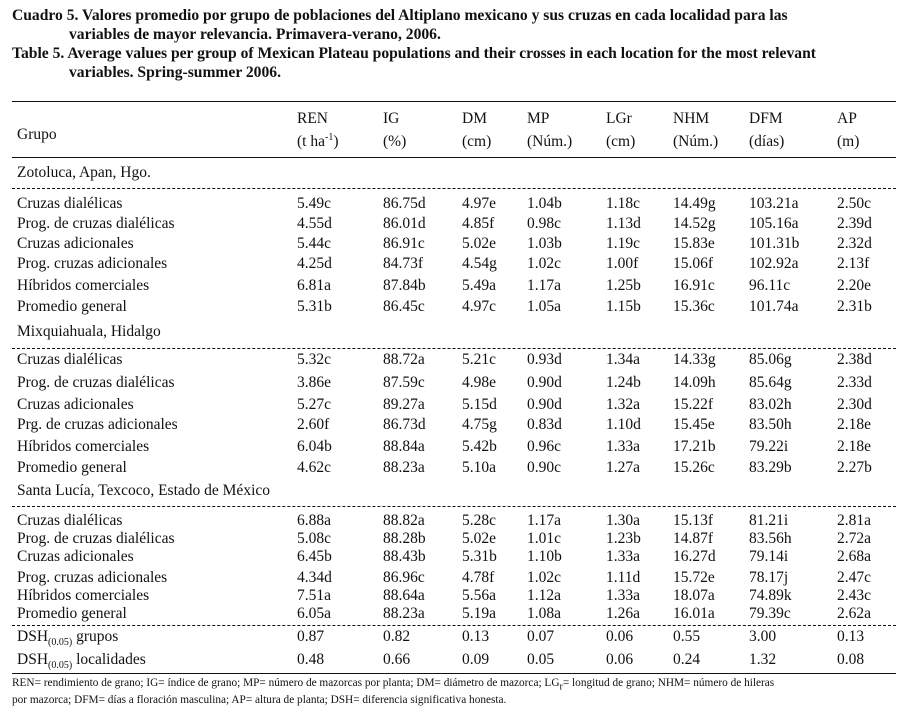 The height and width of the screenshot is (712, 909). I want to click on table-cell: 0.07, so click(541, 636).